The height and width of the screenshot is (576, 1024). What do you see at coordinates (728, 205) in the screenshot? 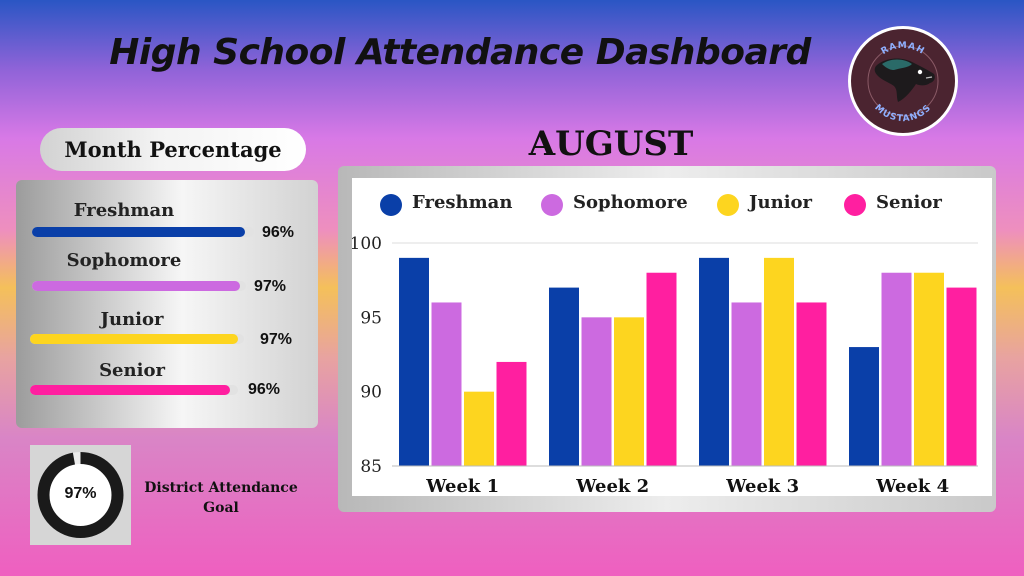
I see `legend-junior-swatch` at bounding box center [728, 205].